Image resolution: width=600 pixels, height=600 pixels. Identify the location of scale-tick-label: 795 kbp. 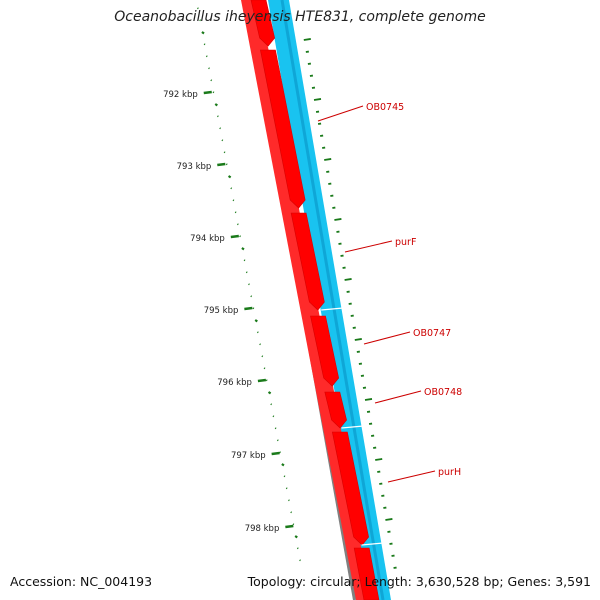
(221, 311).